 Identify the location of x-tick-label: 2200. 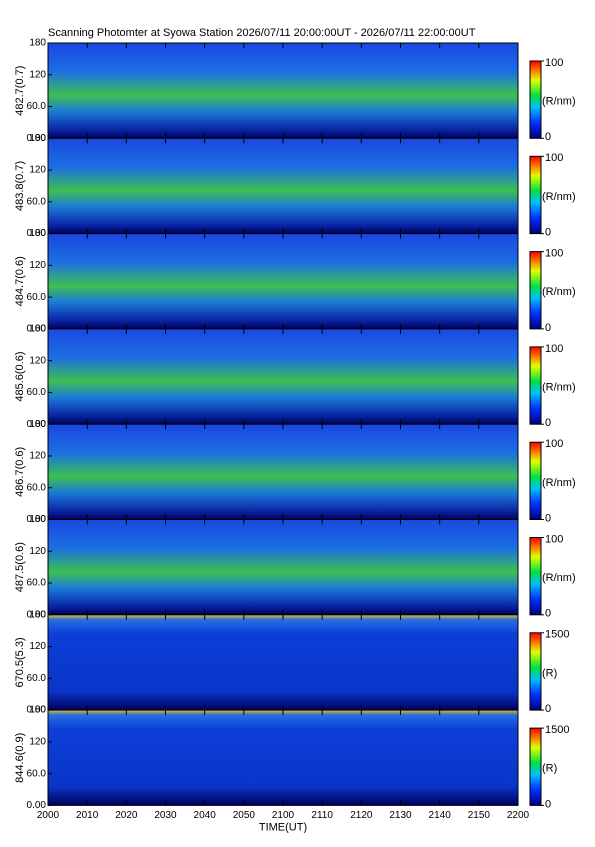
(518, 815).